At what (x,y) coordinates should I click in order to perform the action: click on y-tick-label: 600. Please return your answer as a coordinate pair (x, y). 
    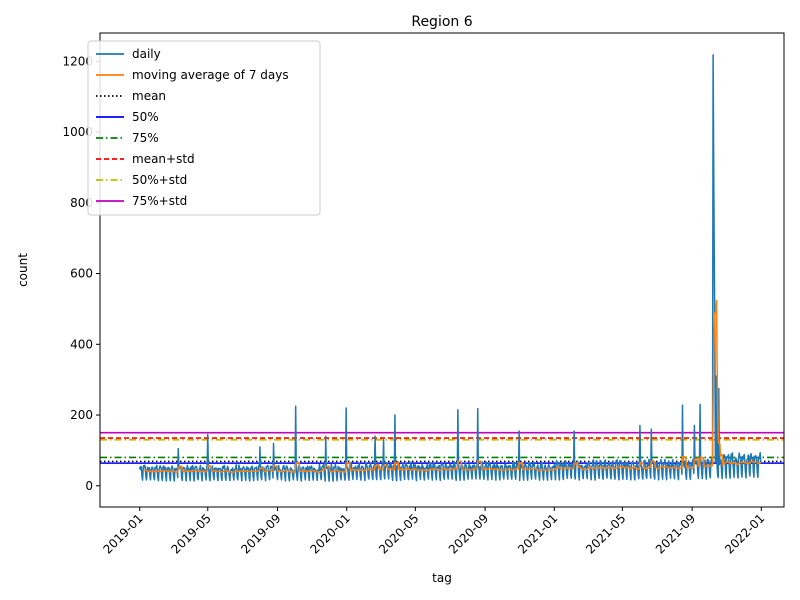
    Looking at the image, I should click on (81, 274).